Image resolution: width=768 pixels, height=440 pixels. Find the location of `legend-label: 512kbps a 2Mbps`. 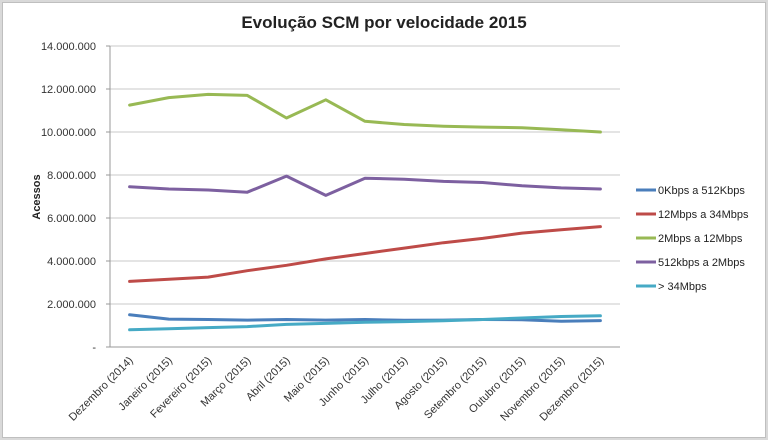

legend-label: 512kbps a 2Mbps is located at coordinates (701, 263).